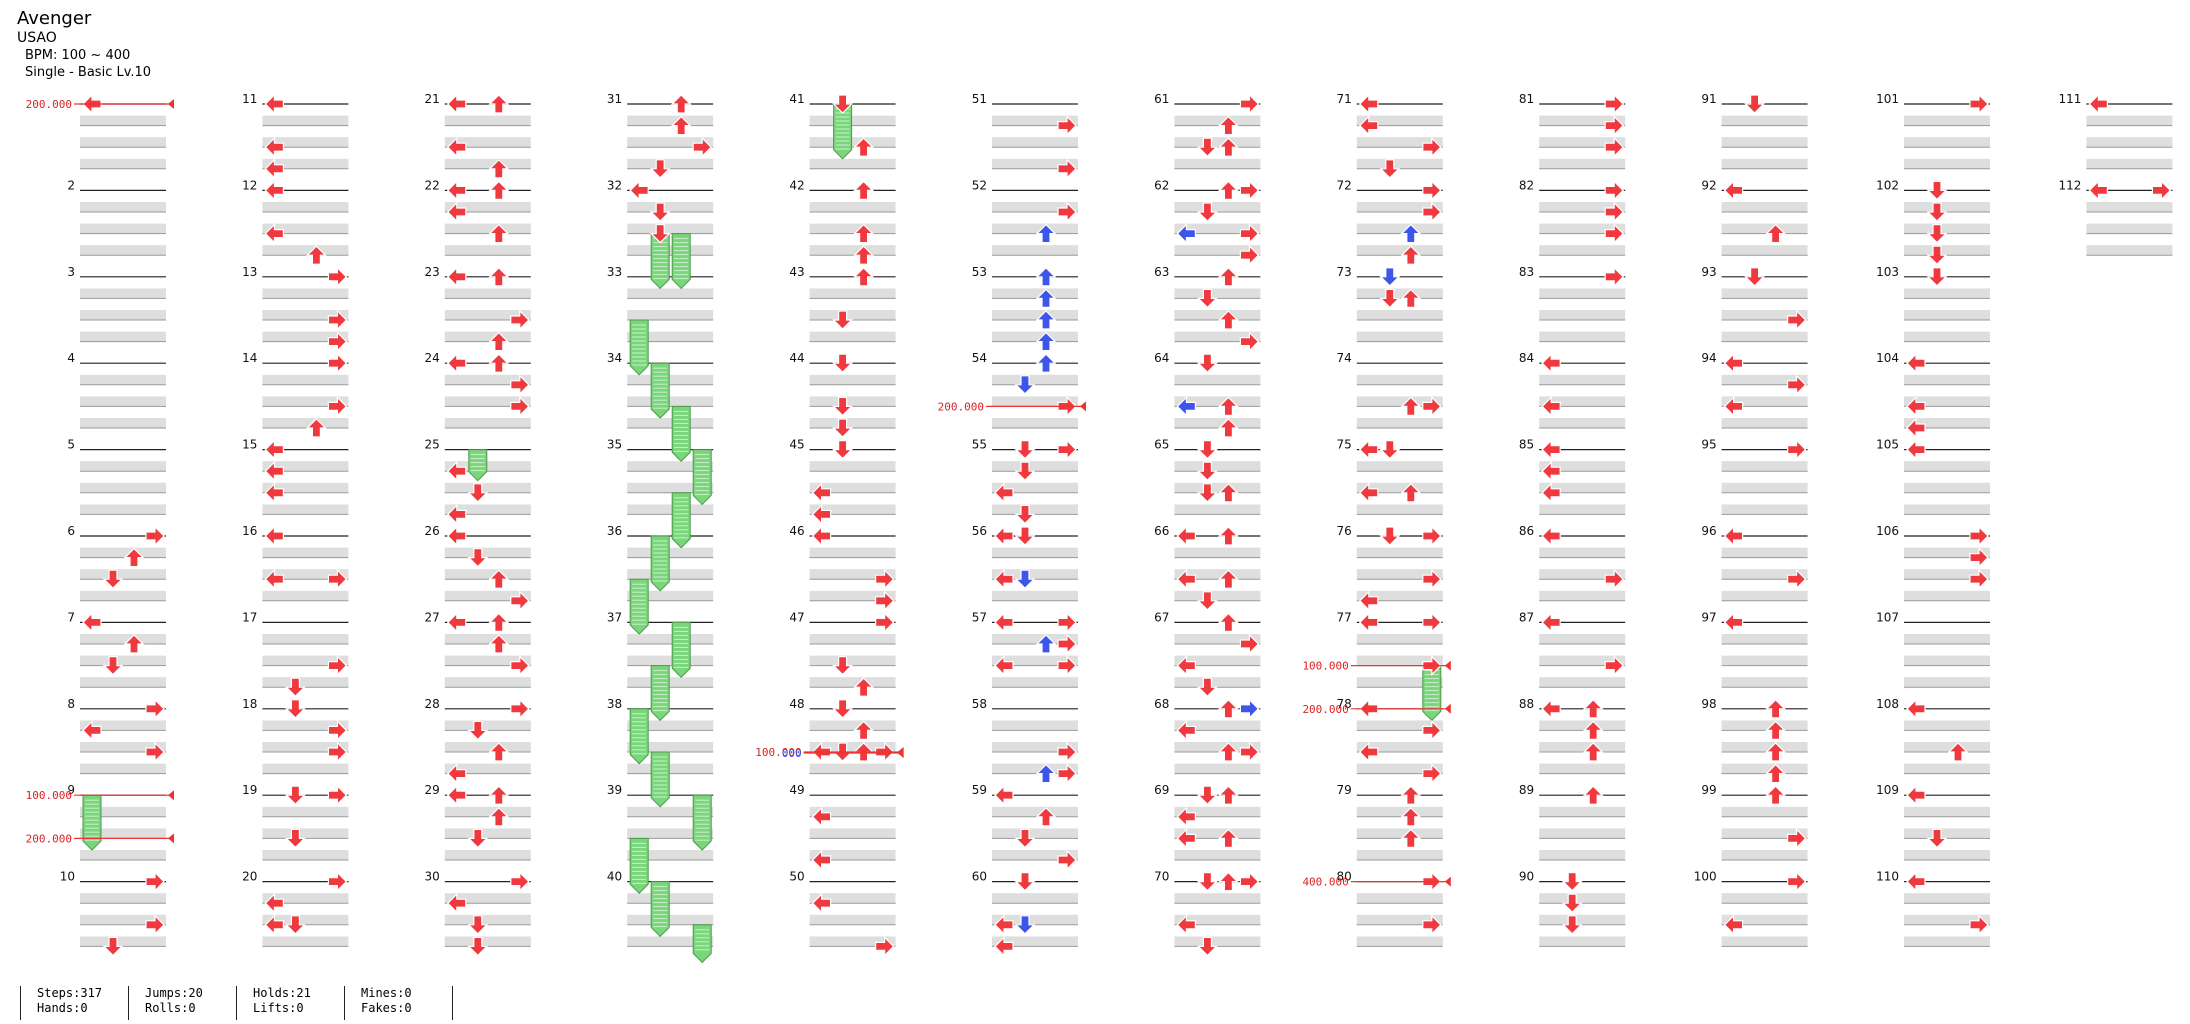  I want to click on measure-number: 32, so click(614, 185).